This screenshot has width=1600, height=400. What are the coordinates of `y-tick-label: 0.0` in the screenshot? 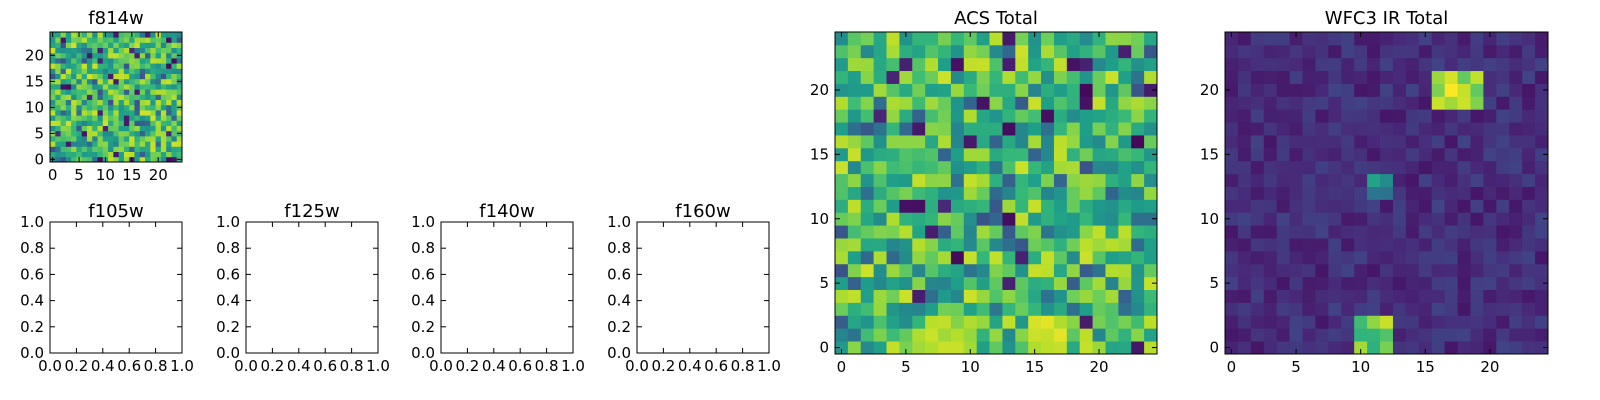 It's located at (228, 353).